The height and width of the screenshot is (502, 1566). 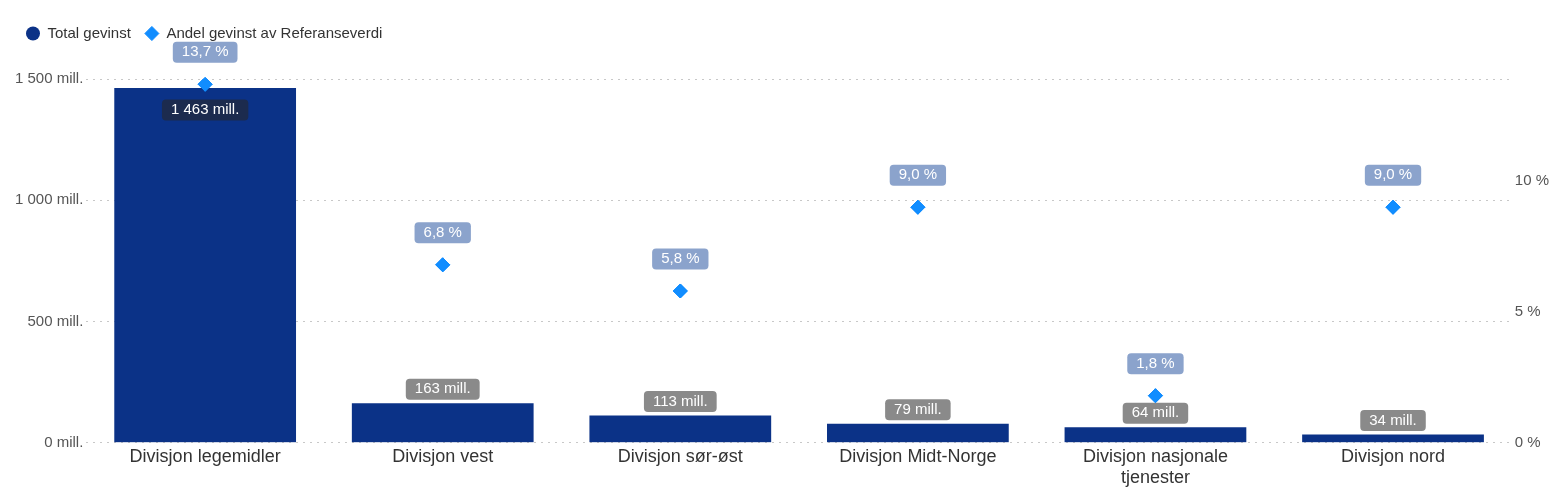 What do you see at coordinates (49, 199) in the screenshot?
I see `y-tick-label: 1 000 mill.` at bounding box center [49, 199].